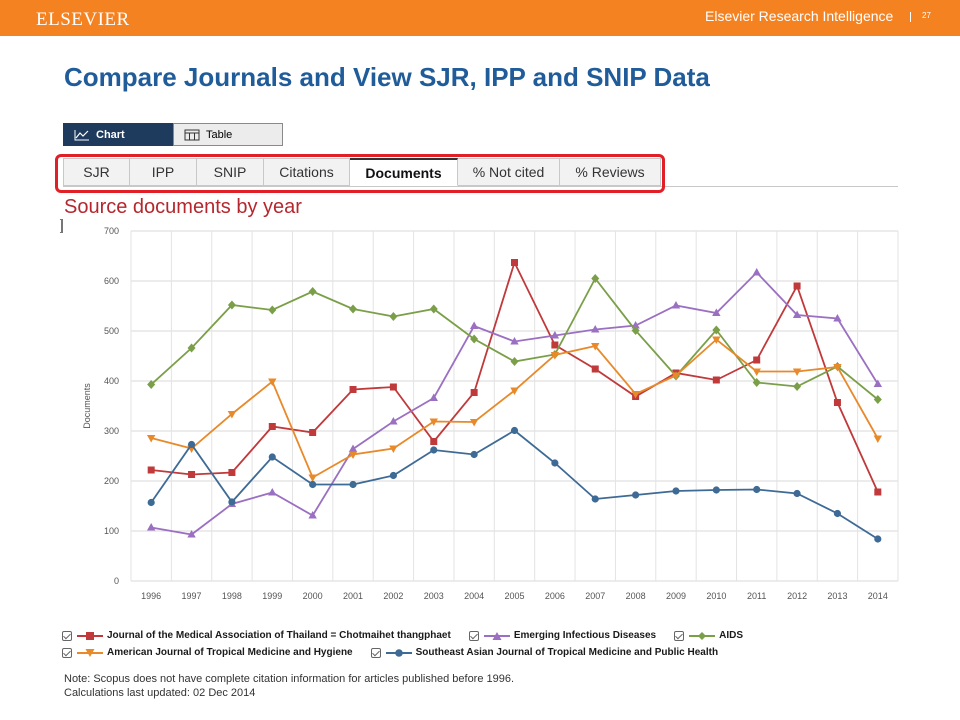  Describe the element at coordinates (595, 596) in the screenshot. I see `x-tick-label: 2007` at that location.